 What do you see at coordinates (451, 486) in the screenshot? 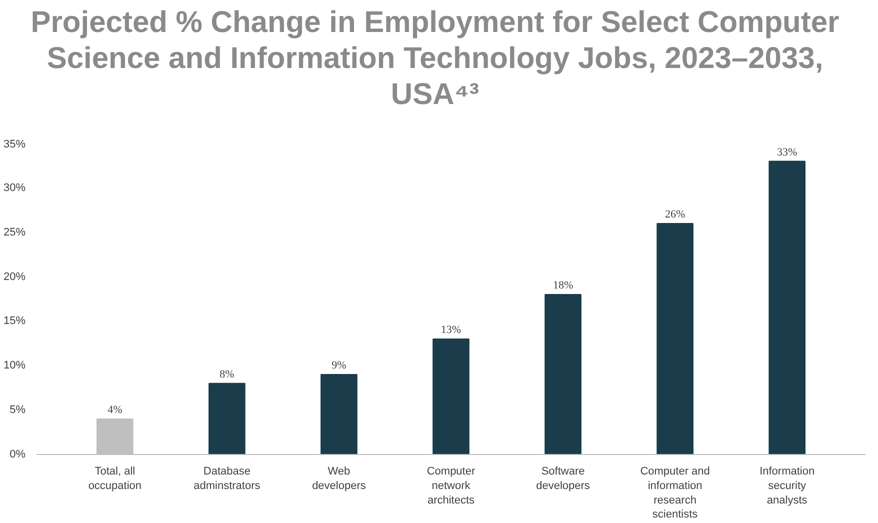
I see `x-tick-label: Computer network architects` at bounding box center [451, 486].